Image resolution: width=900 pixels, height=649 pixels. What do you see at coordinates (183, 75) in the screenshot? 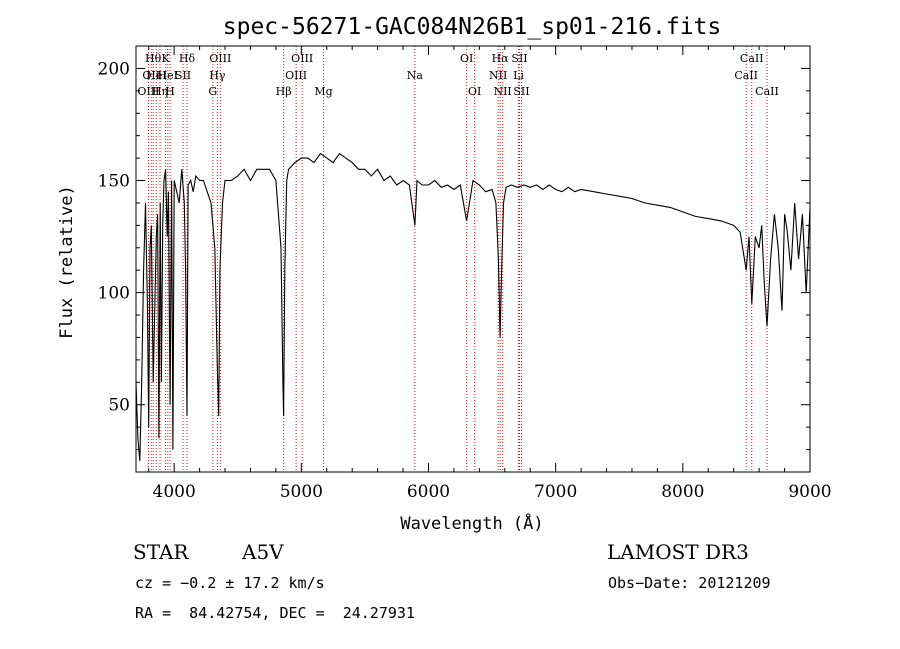
I see `line-label-8: SII` at bounding box center [183, 75].